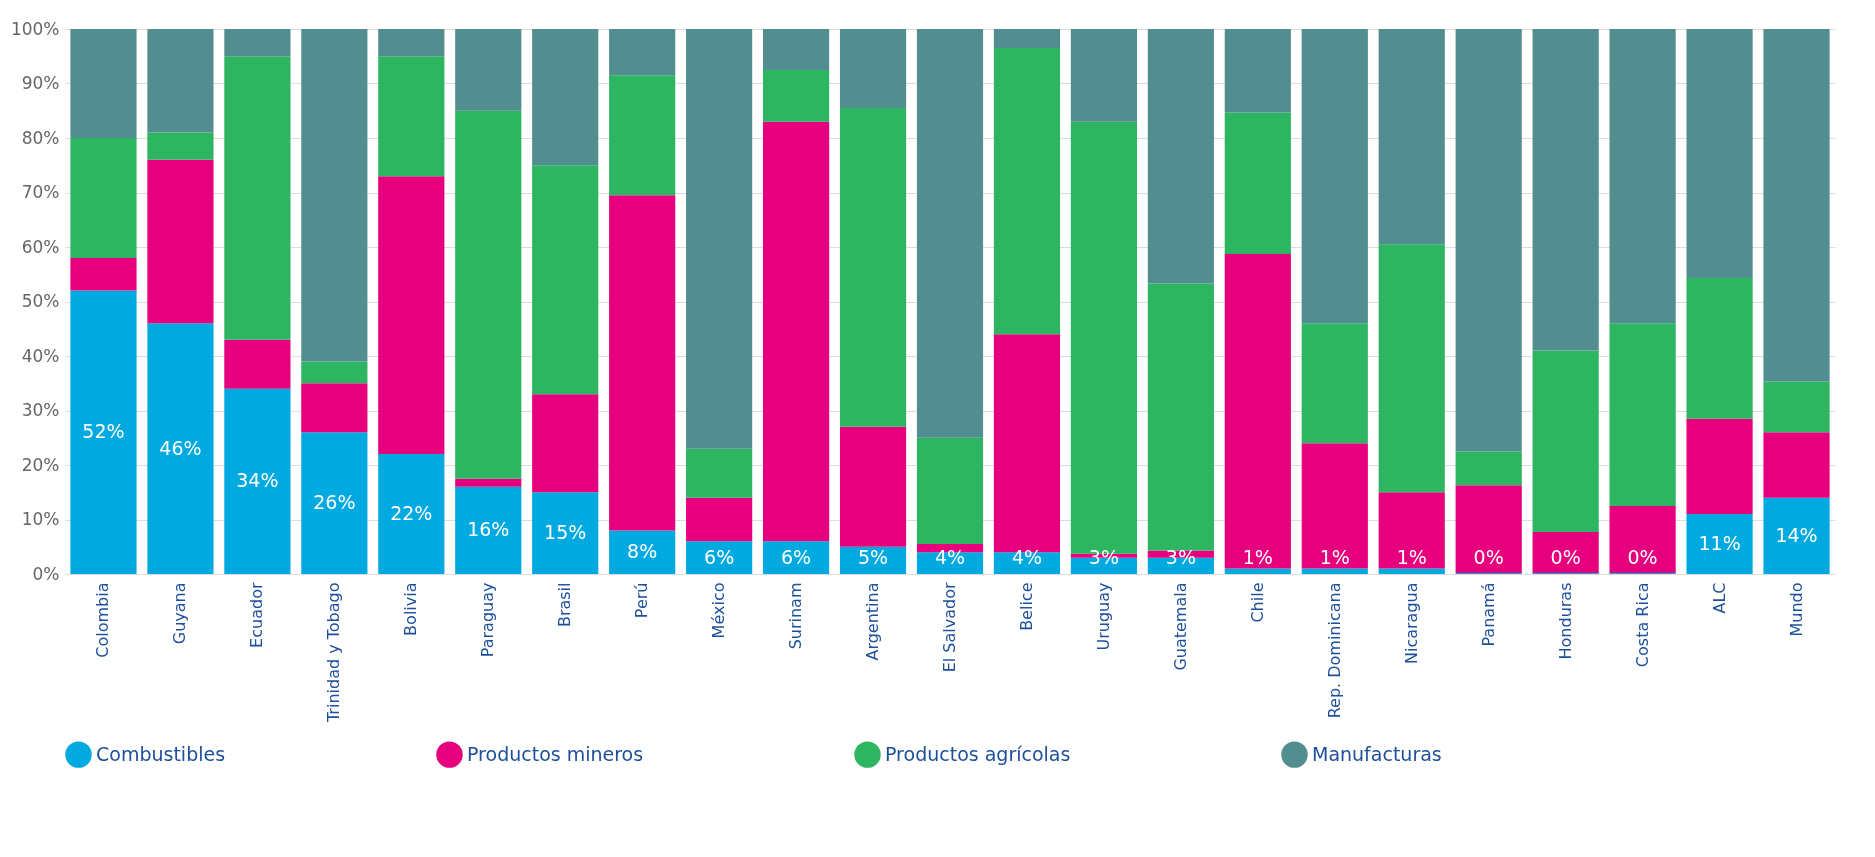  Describe the element at coordinates (488, 620) in the screenshot. I see `x-tick-label: Paraguay` at that location.